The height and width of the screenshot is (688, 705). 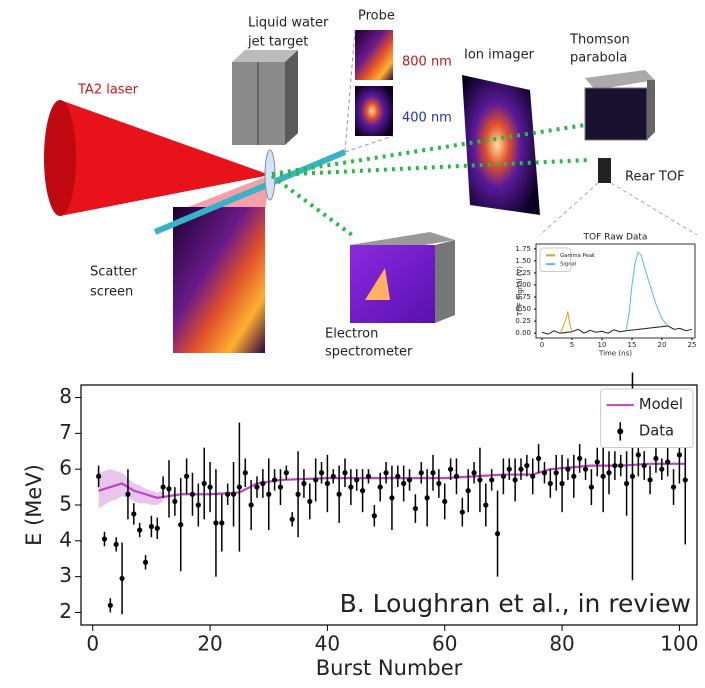 I want to click on x-tick-label: 5, so click(x=572, y=345).